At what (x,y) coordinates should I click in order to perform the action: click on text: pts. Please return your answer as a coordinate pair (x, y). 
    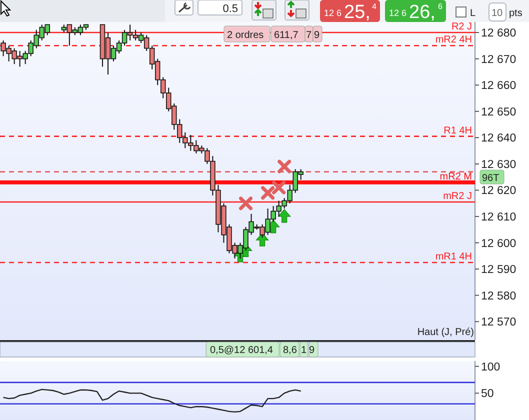
    Looking at the image, I should click on (515, 13).